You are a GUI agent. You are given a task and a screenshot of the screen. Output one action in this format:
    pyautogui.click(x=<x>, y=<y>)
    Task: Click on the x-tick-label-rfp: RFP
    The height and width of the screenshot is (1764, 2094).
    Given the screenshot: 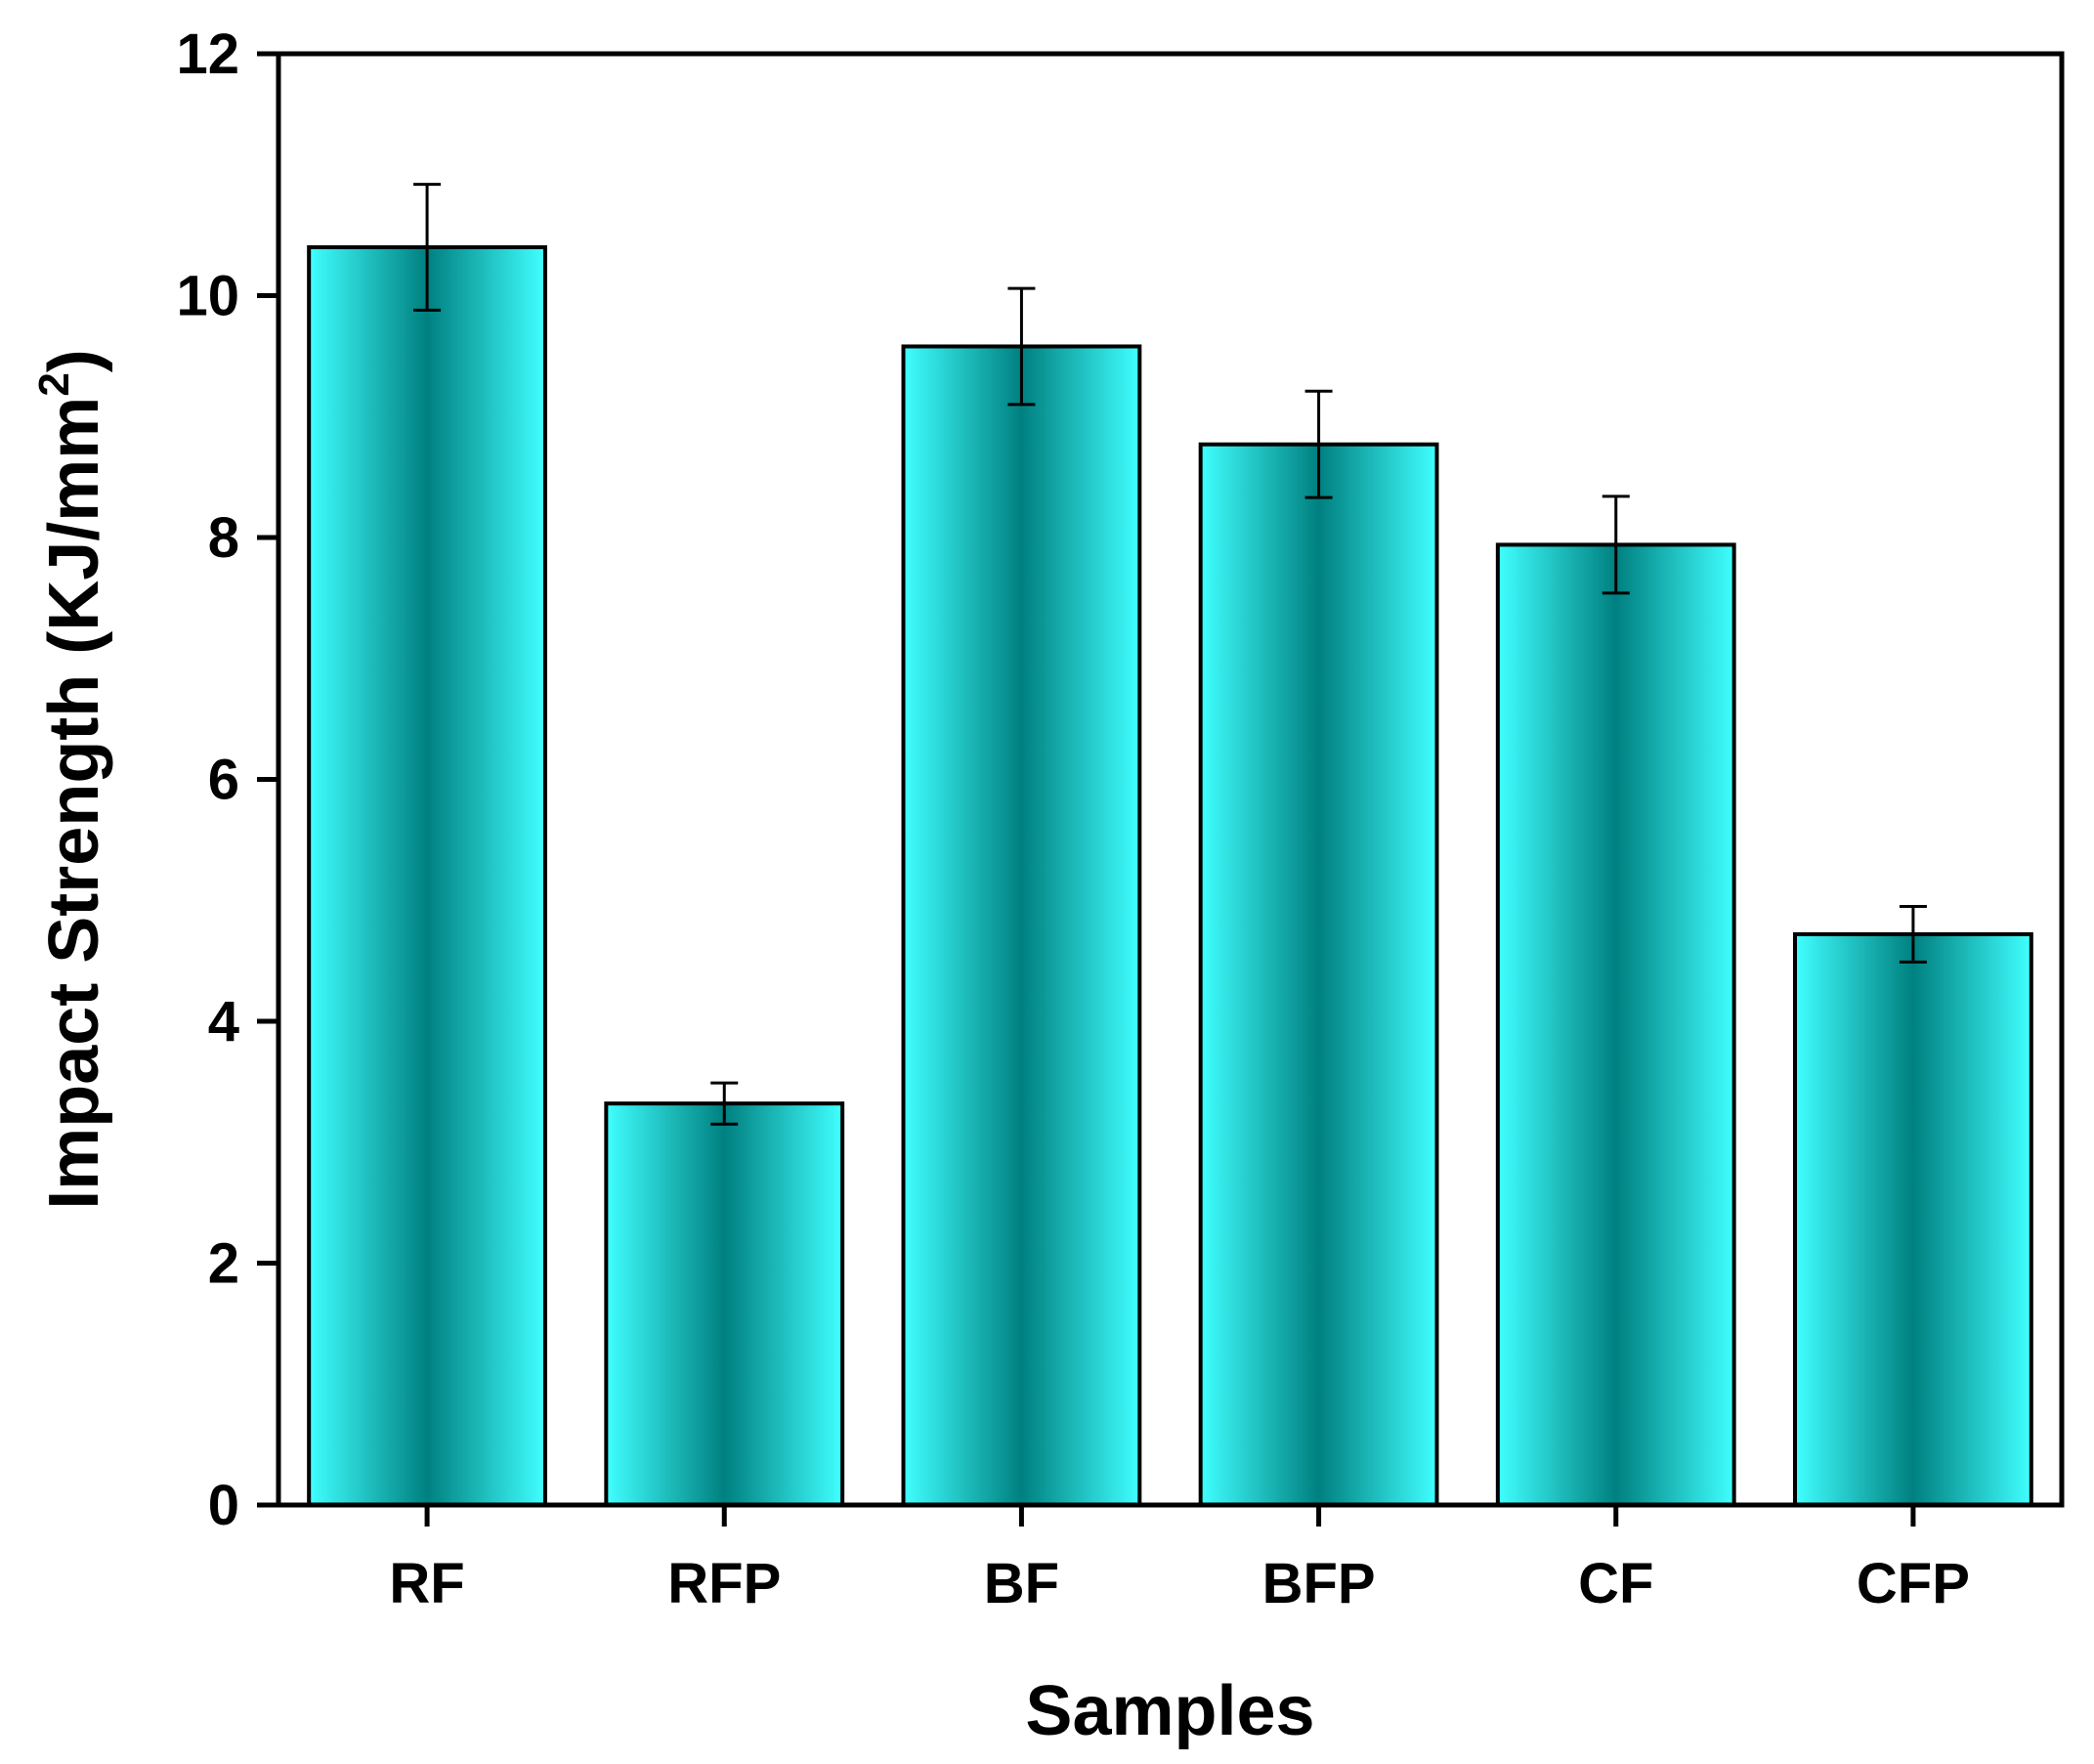 What is the action you would take?
    pyautogui.click(x=724, y=1583)
    